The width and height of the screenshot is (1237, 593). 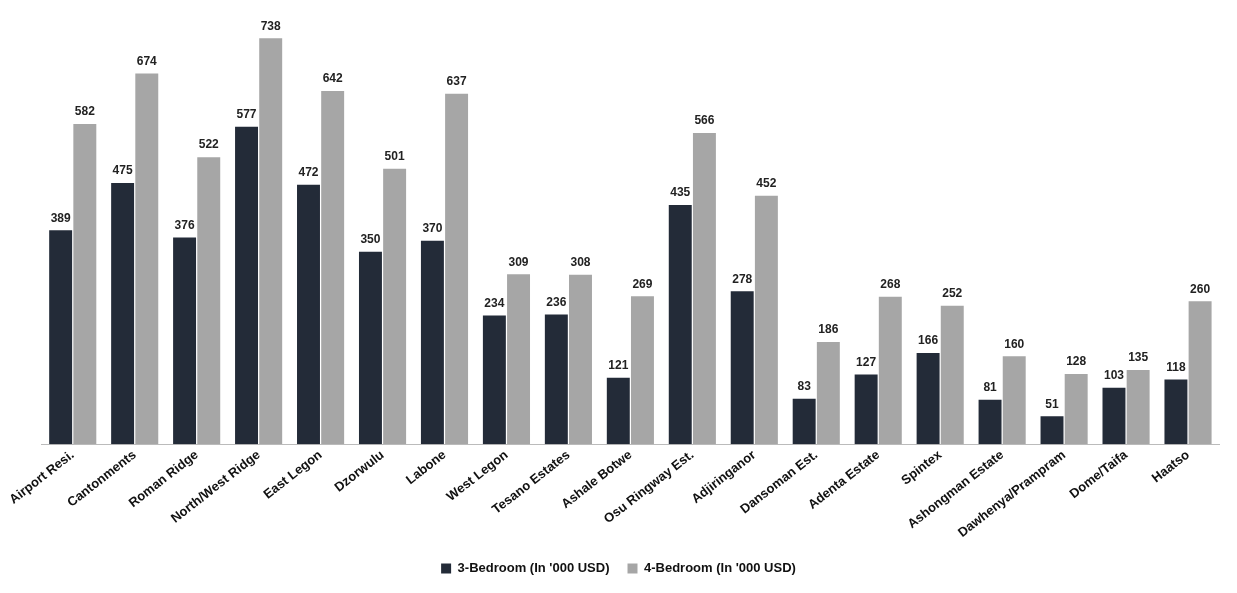 What do you see at coordinates (184, 224) in the screenshot?
I see `data-label: 376` at bounding box center [184, 224].